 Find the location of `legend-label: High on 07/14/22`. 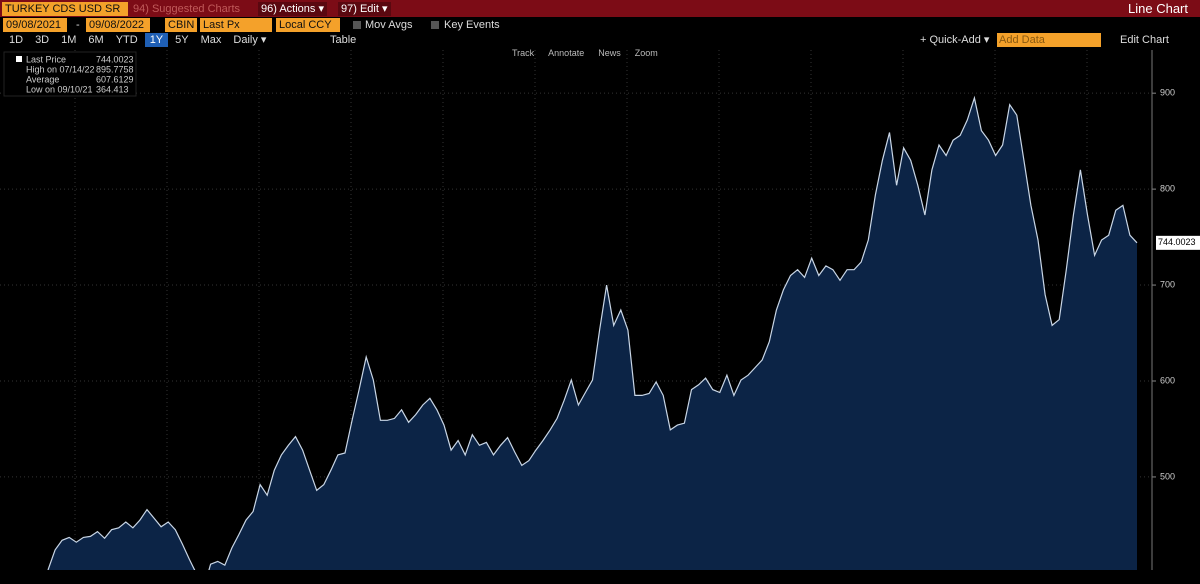

legend-label: High on 07/14/22 is located at coordinates (60, 69).